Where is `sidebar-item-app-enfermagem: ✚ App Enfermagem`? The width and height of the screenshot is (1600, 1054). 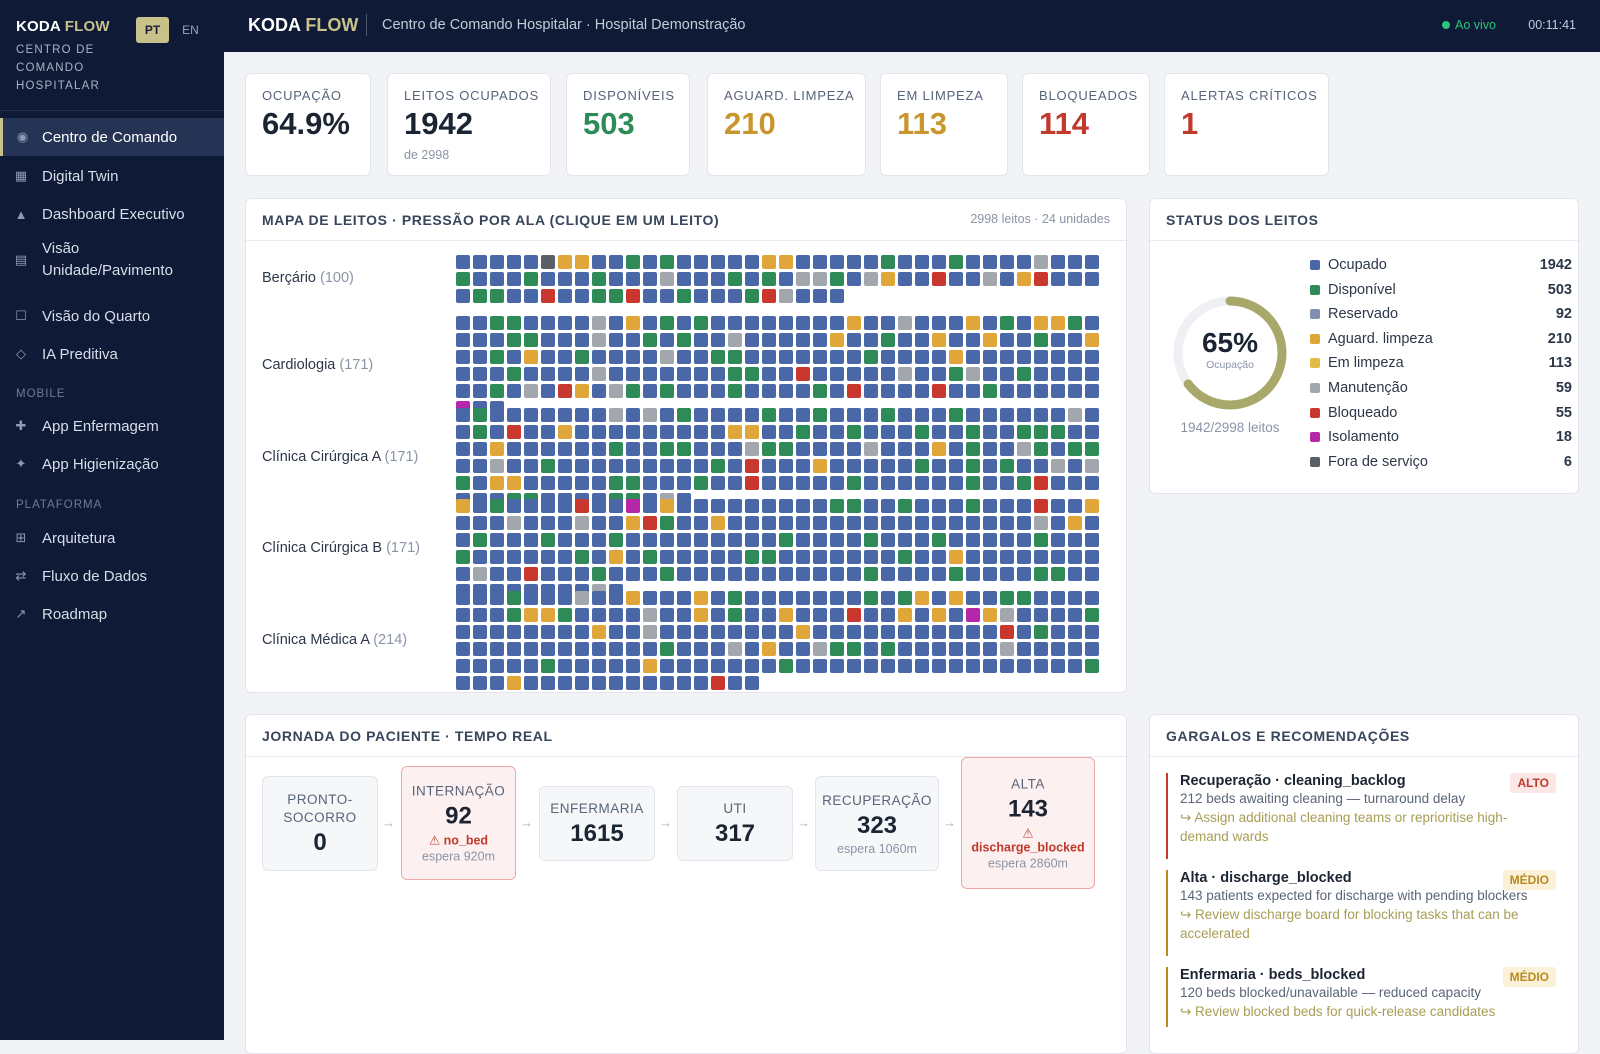
sidebar-item-app-enfermagem: ✚ App Enfermagem is located at coordinates (112, 426).